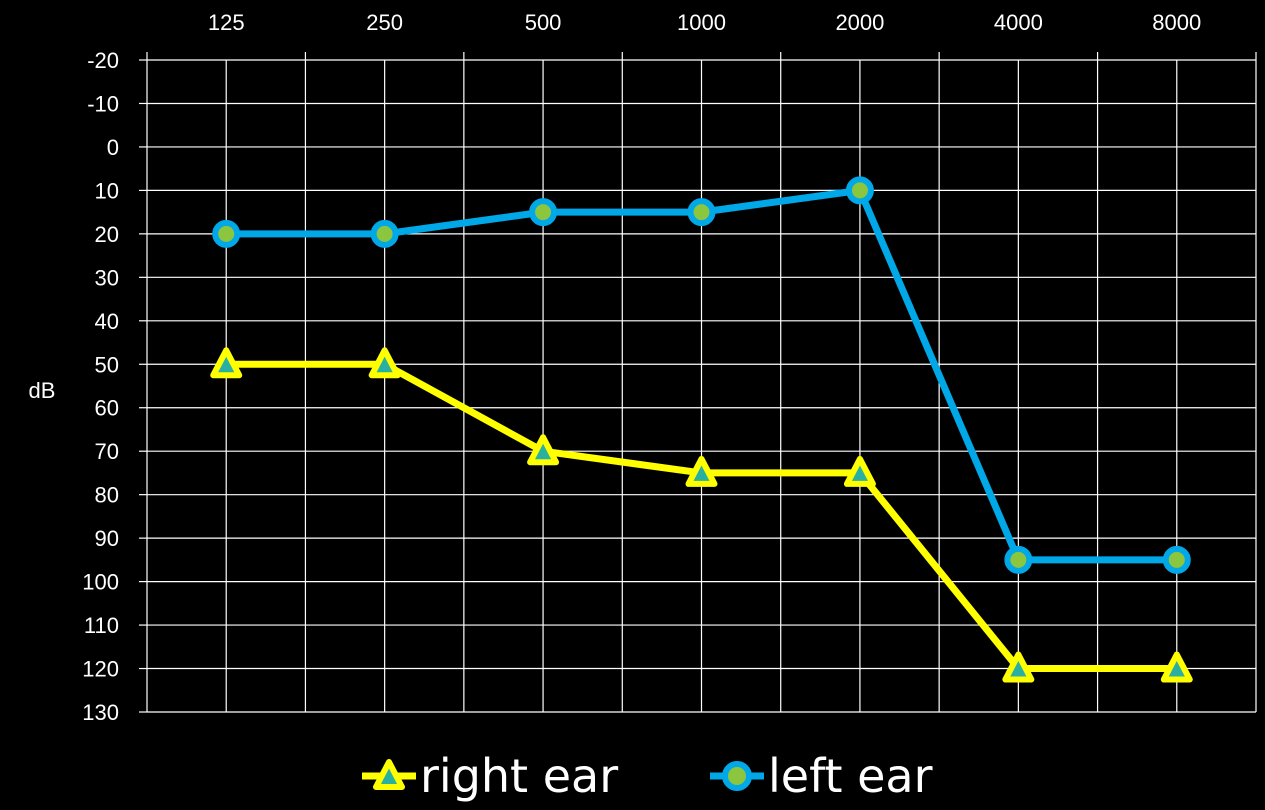  What do you see at coordinates (384, 22) in the screenshot?
I see `x-tick-label: 250` at bounding box center [384, 22].